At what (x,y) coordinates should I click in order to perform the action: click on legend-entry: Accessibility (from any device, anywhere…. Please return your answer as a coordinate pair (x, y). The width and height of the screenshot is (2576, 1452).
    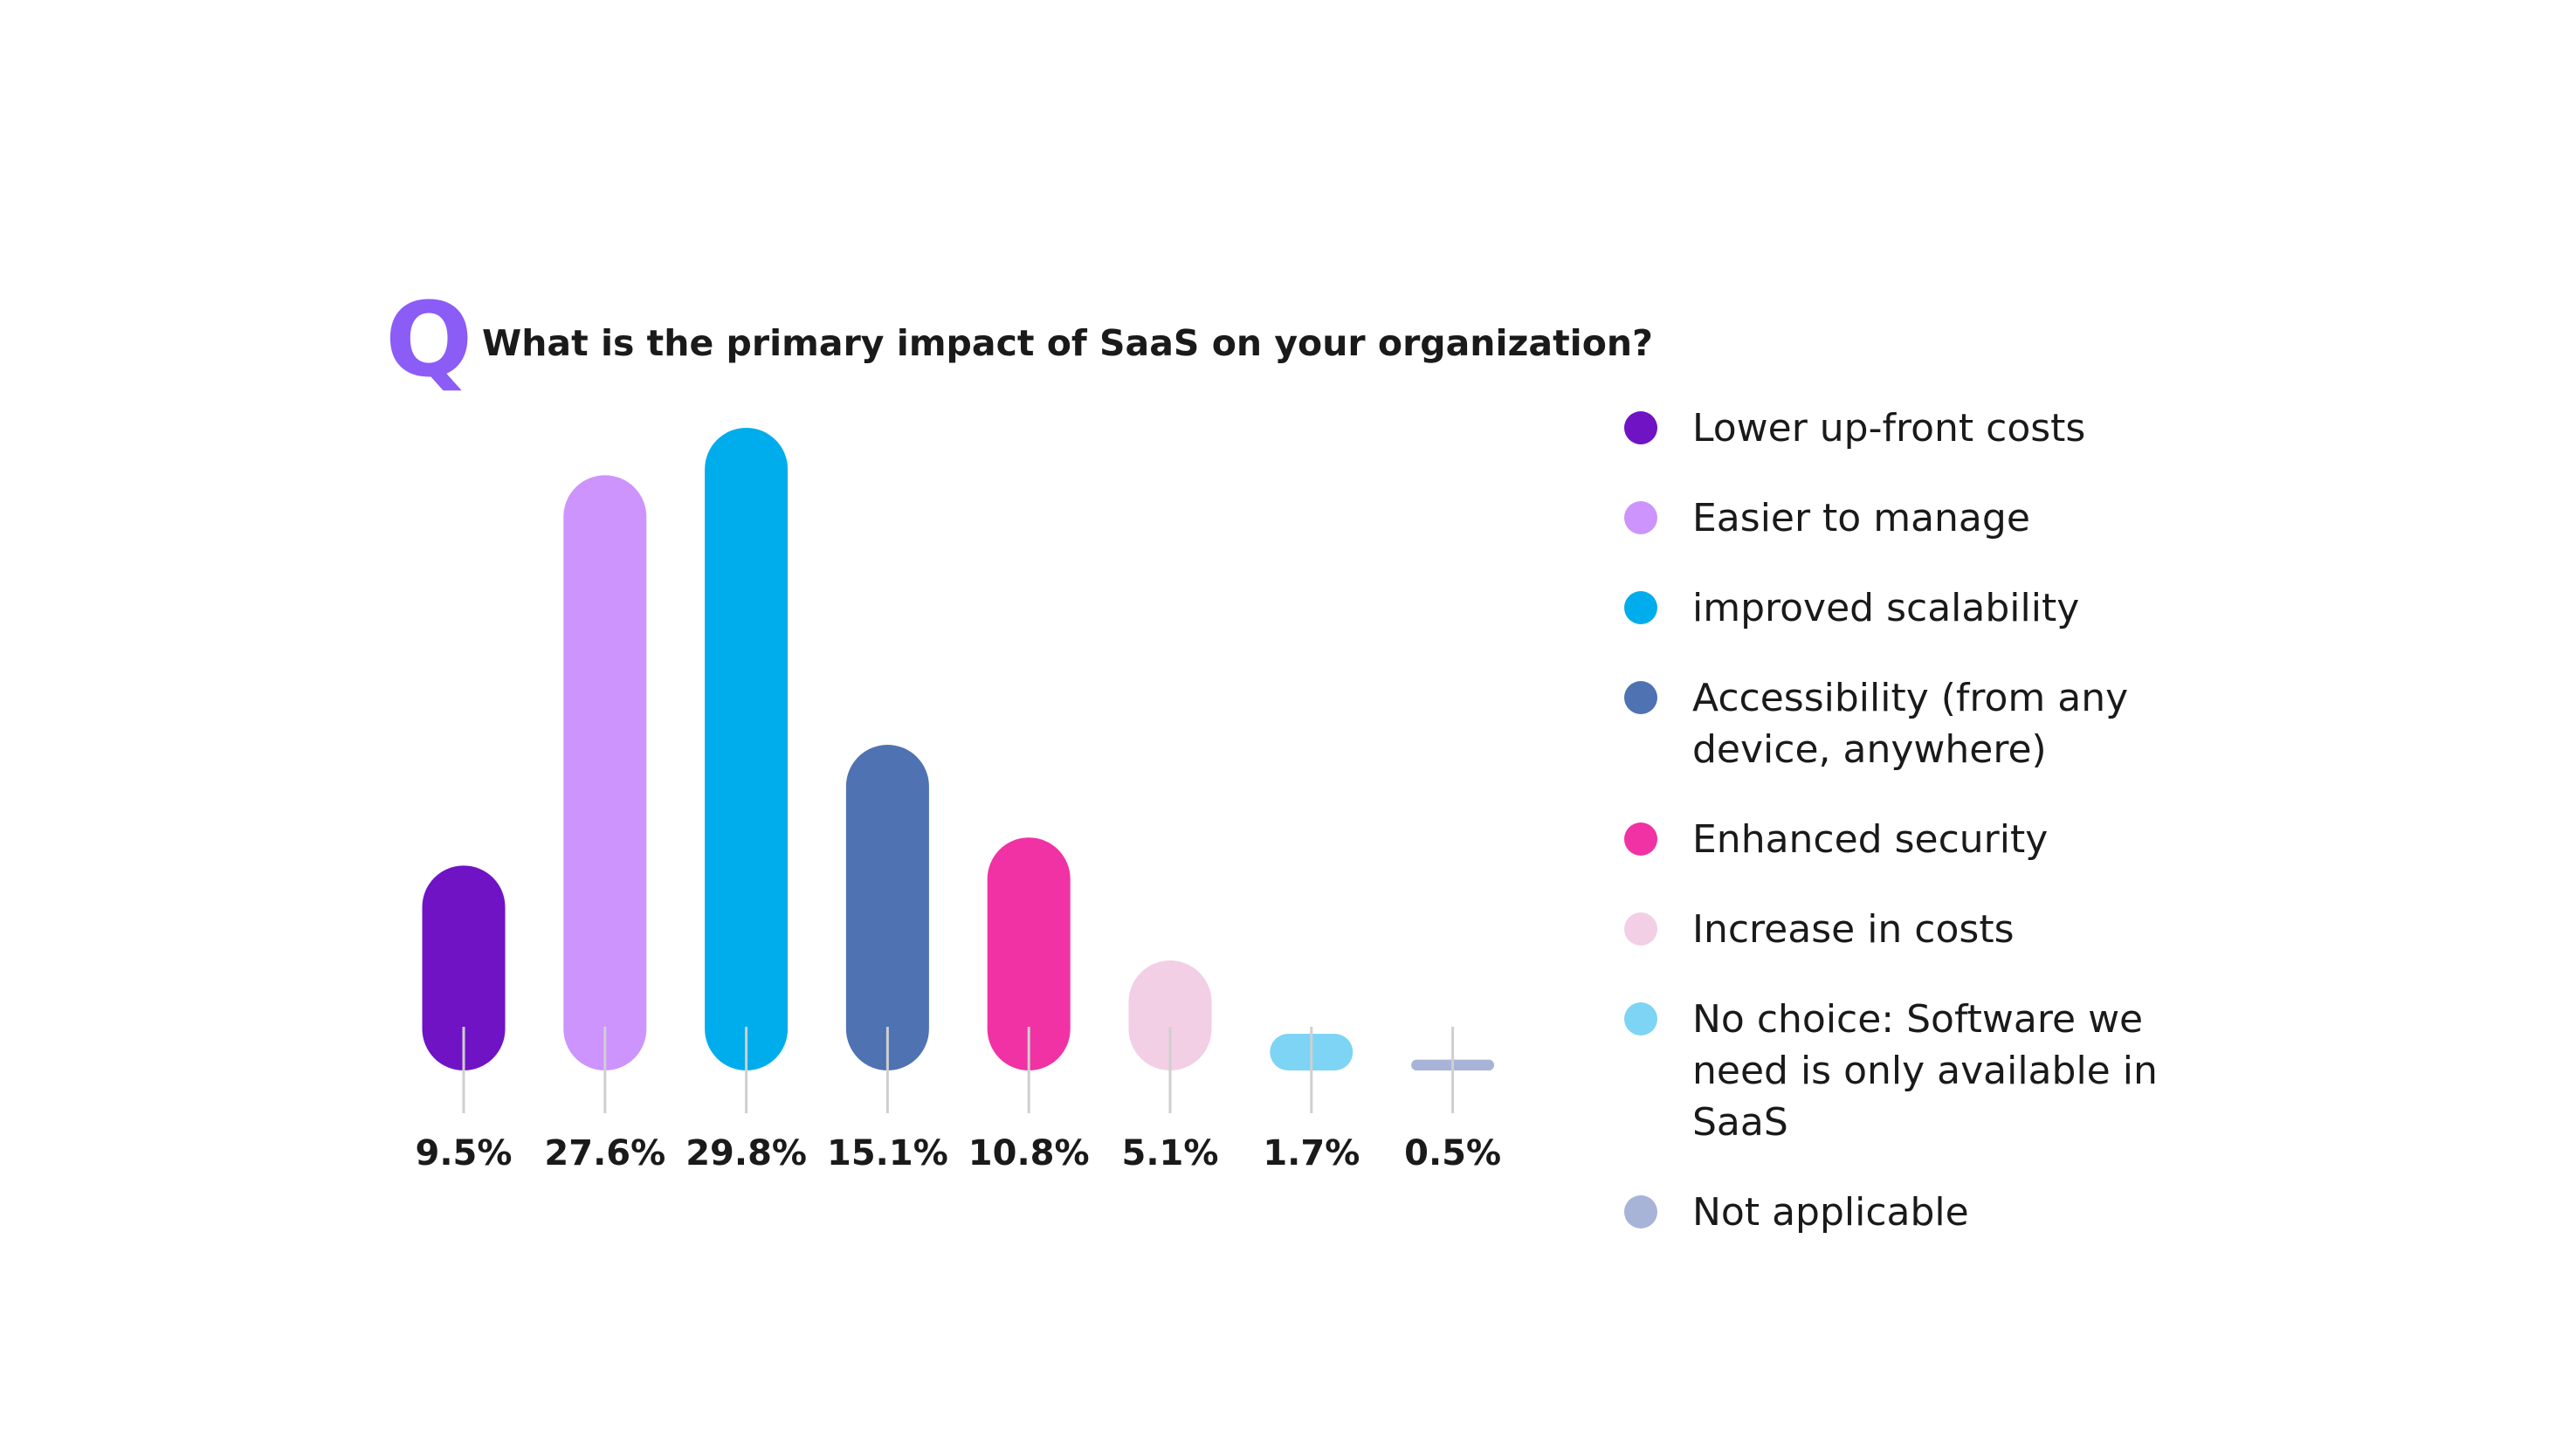
    Looking at the image, I should click on (1929, 723).